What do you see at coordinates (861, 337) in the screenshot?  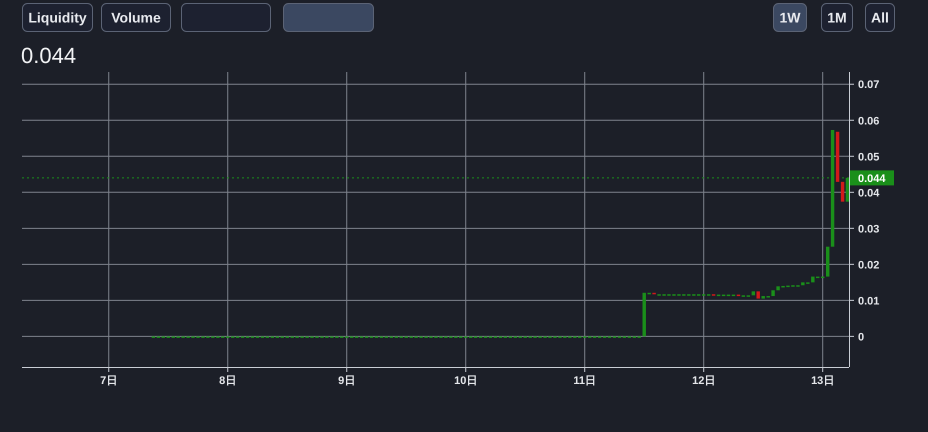 I see `y-tick-label: 0` at bounding box center [861, 337].